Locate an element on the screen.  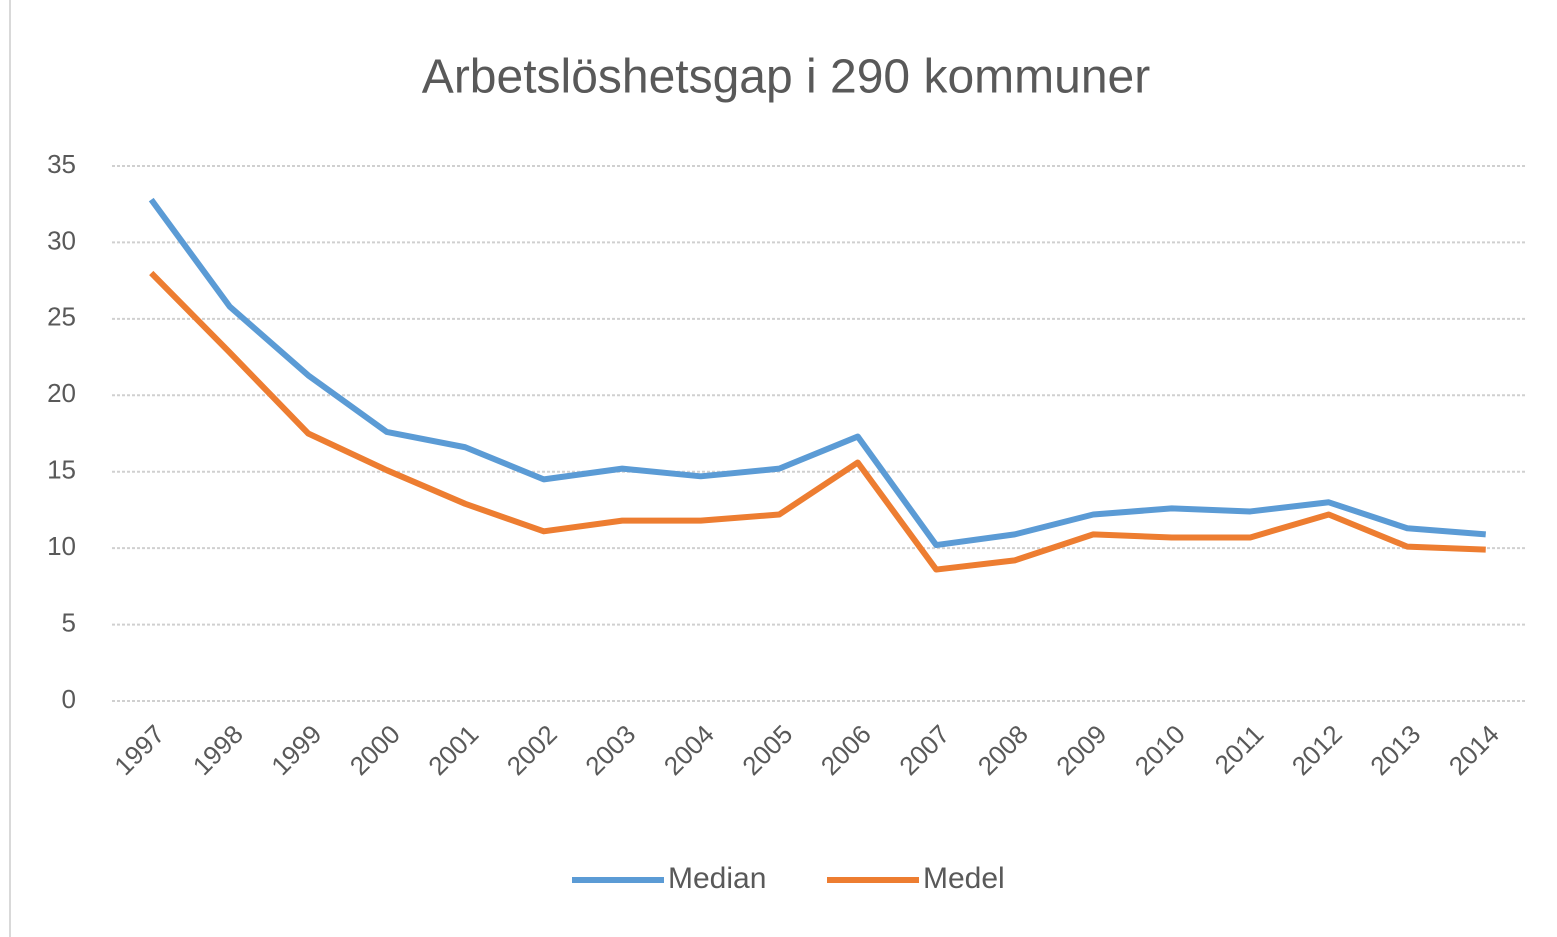
x-tick-label: 1998 is located at coordinates (218, 750).